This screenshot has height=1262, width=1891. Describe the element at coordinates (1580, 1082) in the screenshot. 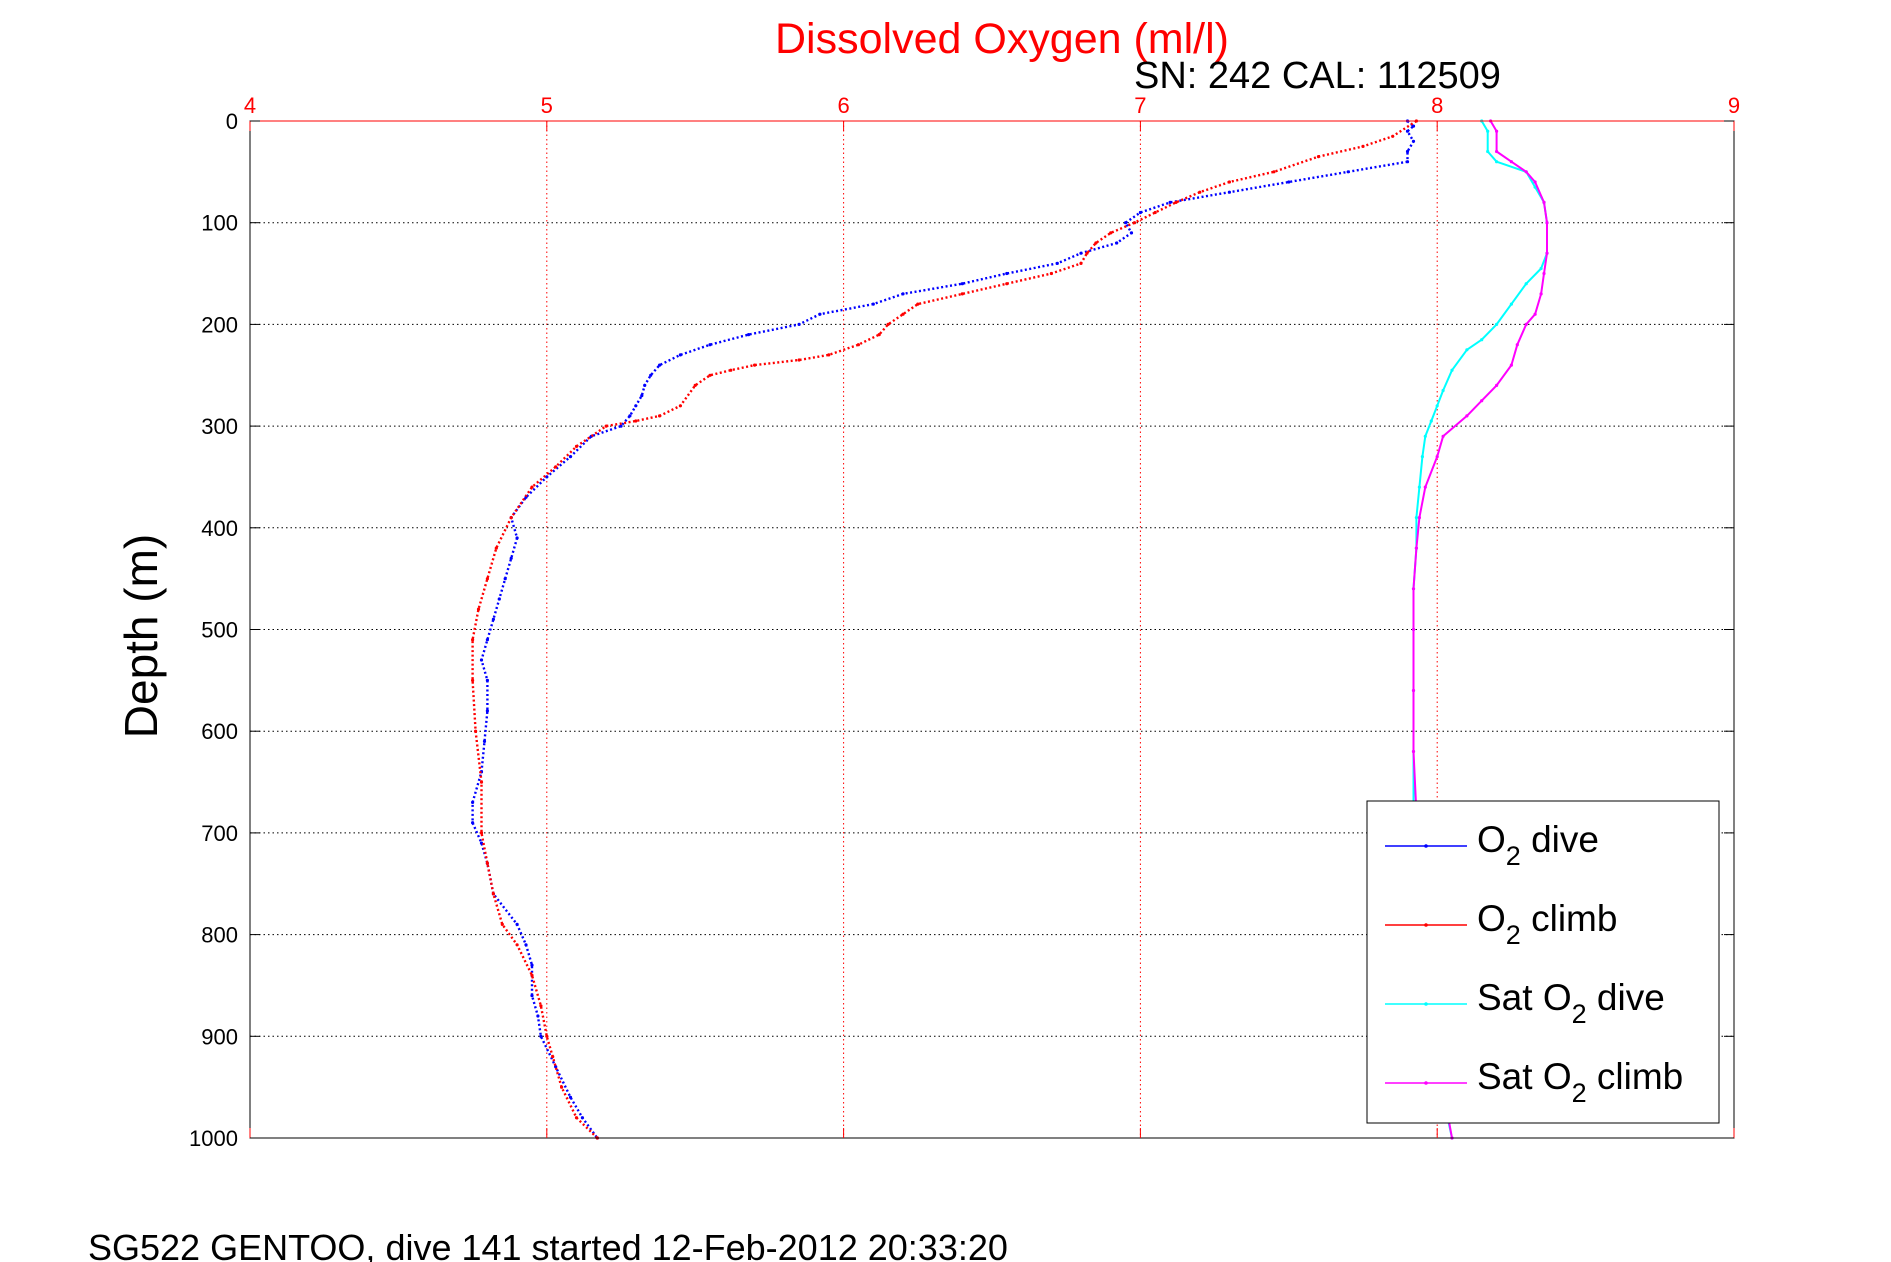

I see `legend-label-sat-o2-climb: Sat O2 climb` at that location.